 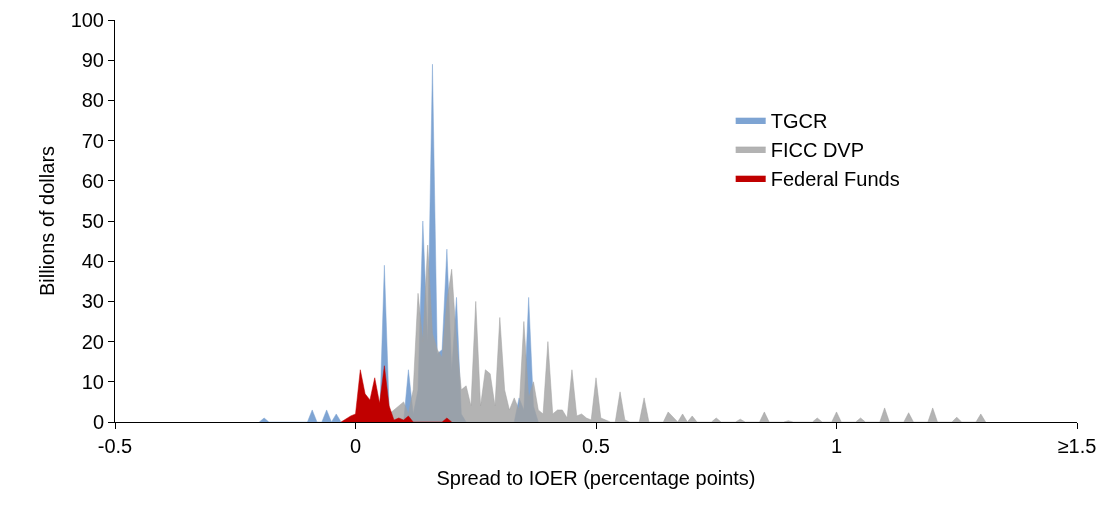 I want to click on y-tick-label: 80, so click(x=92, y=100).